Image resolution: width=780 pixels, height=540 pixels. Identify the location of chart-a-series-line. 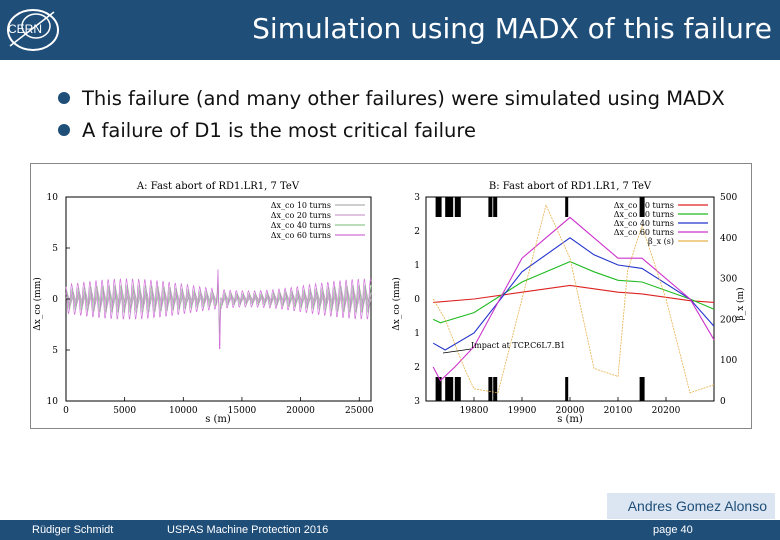
(218, 309).